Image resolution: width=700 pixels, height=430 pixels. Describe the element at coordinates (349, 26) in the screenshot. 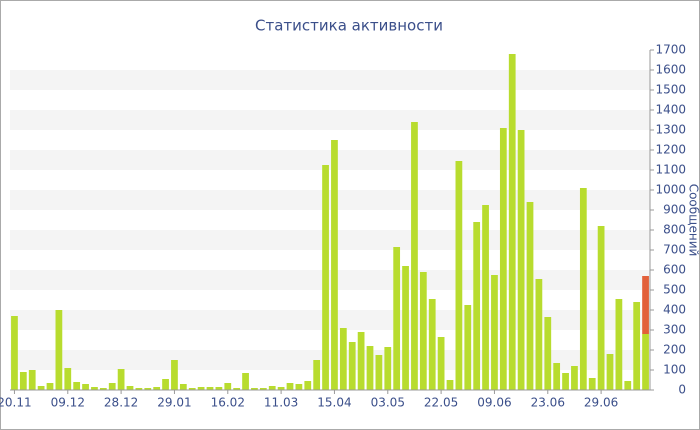

I see `chart-title: Статистика активности` at that location.